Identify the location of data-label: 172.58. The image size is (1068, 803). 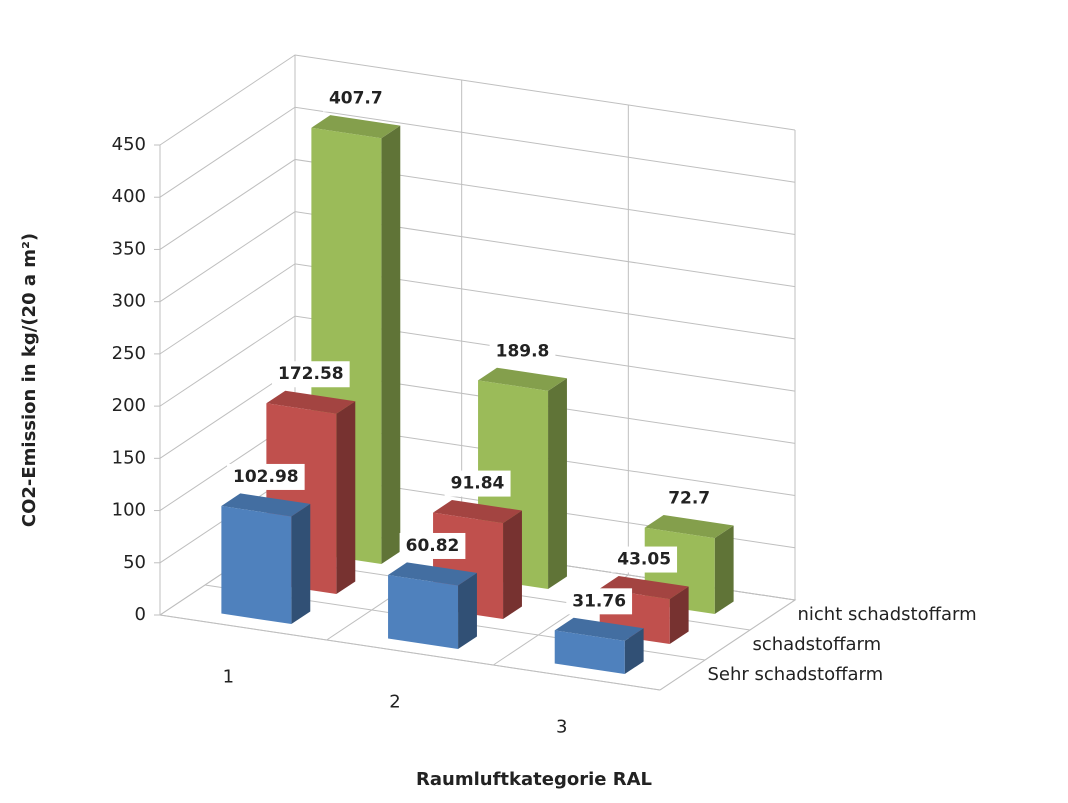
(311, 374).